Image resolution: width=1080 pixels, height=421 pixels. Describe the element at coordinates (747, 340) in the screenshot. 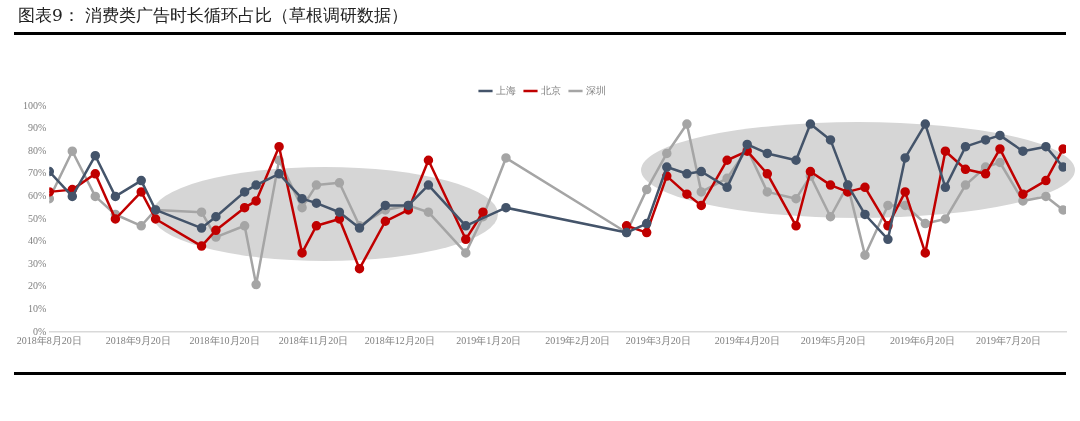

I see `x-tick-label: 2019年4月20日` at that location.